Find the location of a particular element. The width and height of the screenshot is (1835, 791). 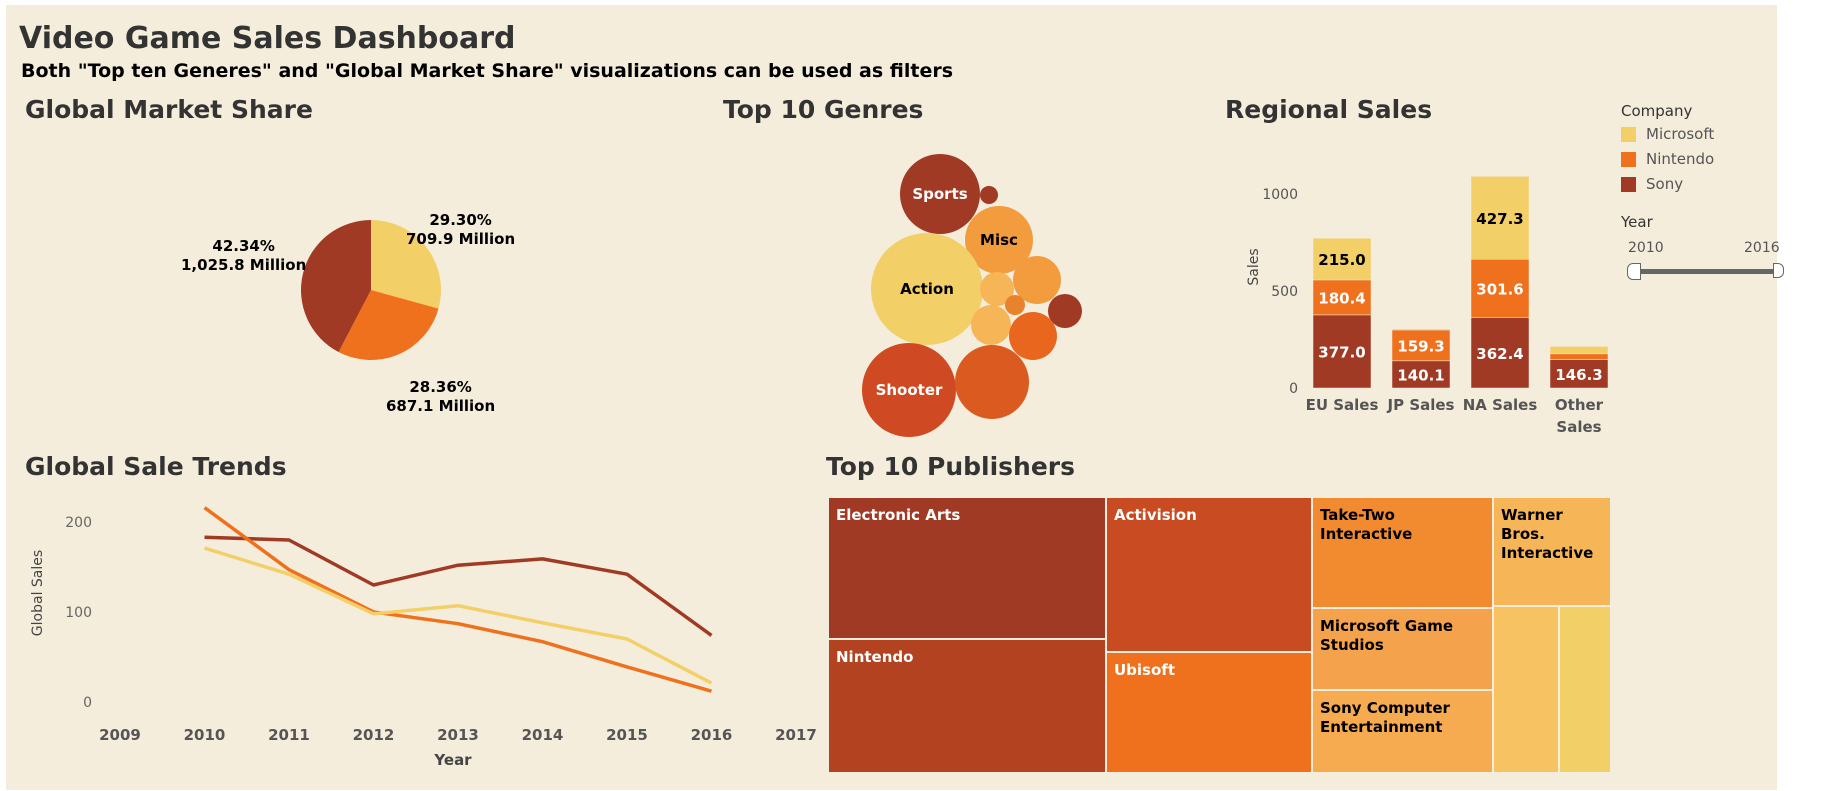

legend-label-microsoft: Microsoft is located at coordinates (1680, 134).